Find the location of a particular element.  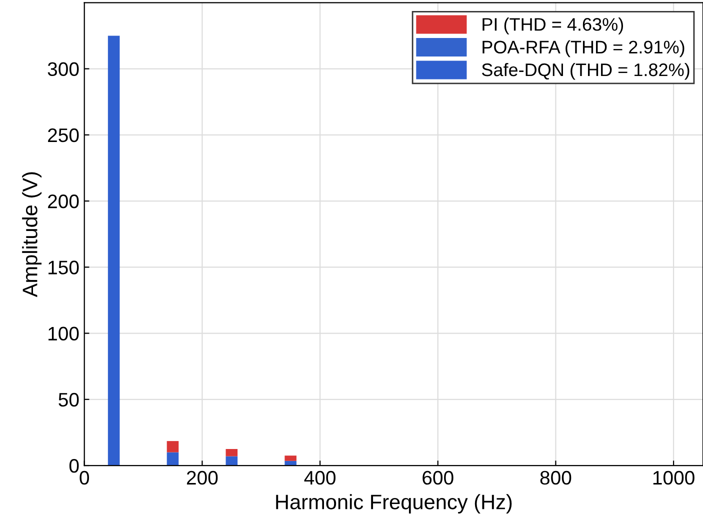

legend-label: PI (THD = 4.63%) is located at coordinates (553, 26).